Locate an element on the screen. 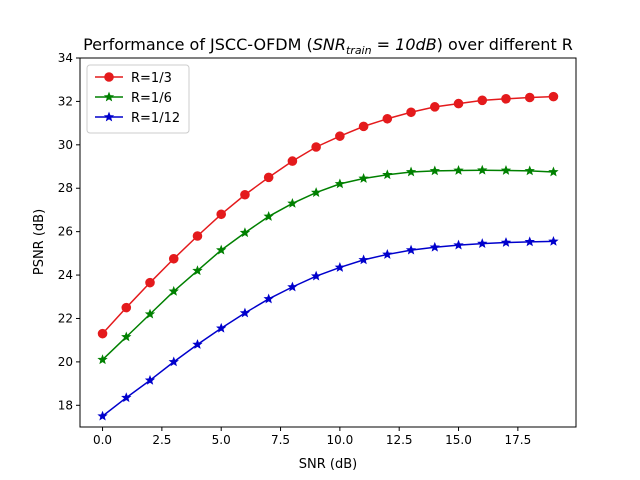  legend-item: R=1/3 is located at coordinates (133, 78).